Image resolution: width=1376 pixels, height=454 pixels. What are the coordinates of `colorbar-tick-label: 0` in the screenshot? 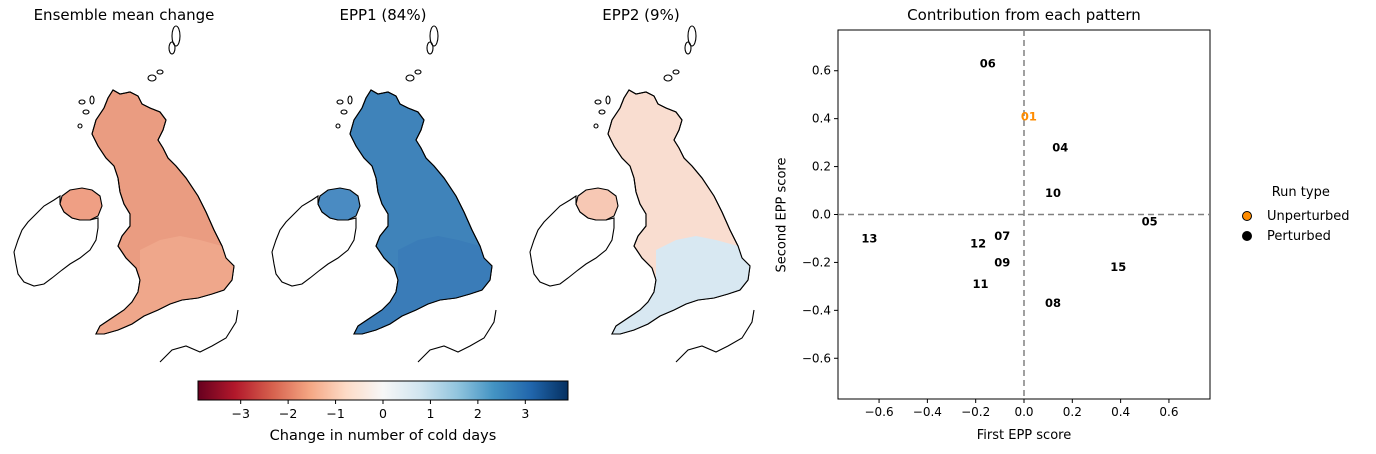 It's located at (383, 413).